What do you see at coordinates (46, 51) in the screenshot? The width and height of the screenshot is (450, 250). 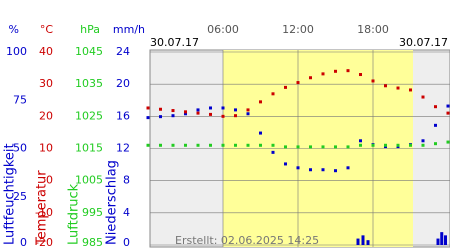 I see `y-tick-label: 40` at bounding box center [46, 51].